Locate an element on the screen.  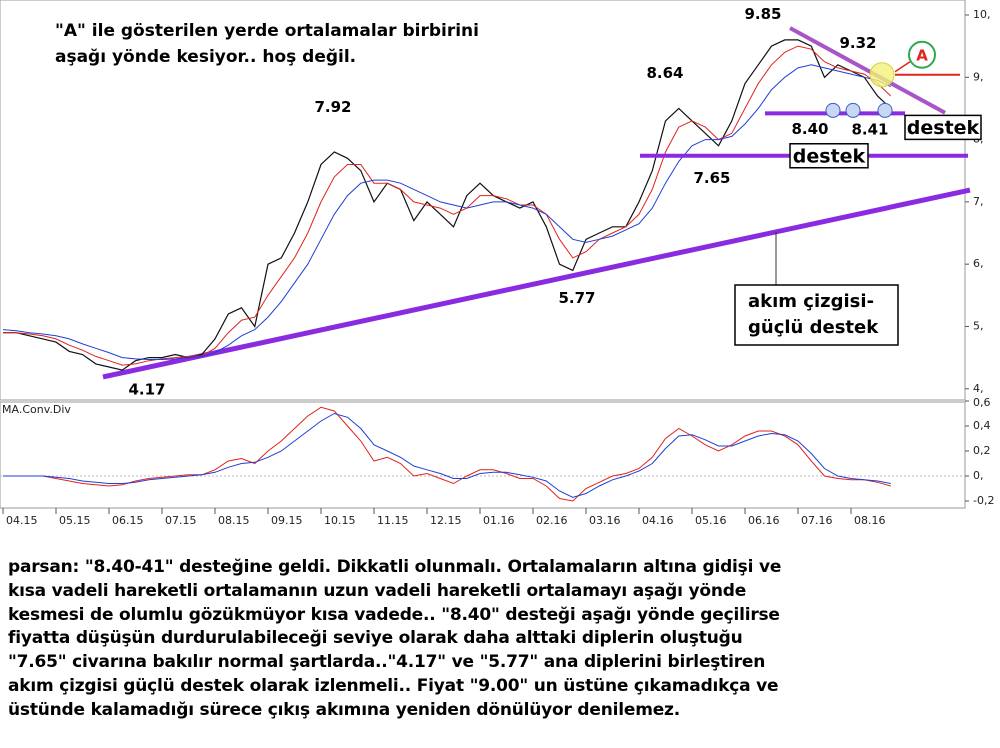
x-tick-label: 01.16 is located at coordinates (499, 520).